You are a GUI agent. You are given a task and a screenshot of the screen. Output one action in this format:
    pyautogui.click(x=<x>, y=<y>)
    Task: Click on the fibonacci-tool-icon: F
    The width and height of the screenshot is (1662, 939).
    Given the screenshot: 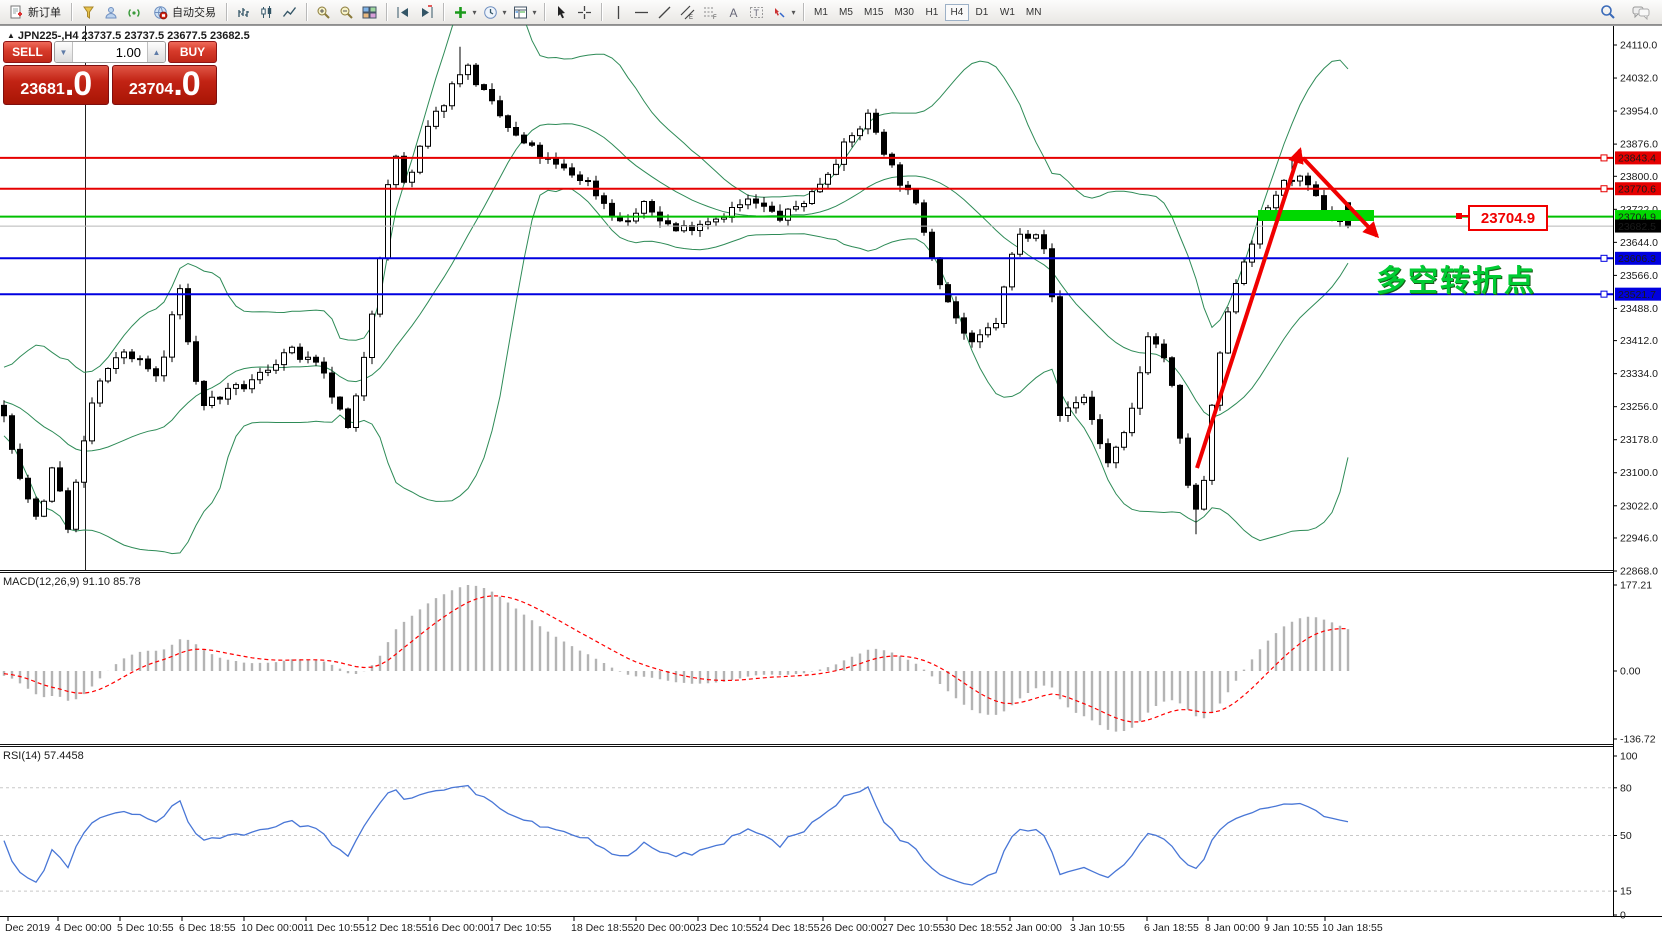 What is the action you would take?
    pyautogui.click(x=710, y=12)
    